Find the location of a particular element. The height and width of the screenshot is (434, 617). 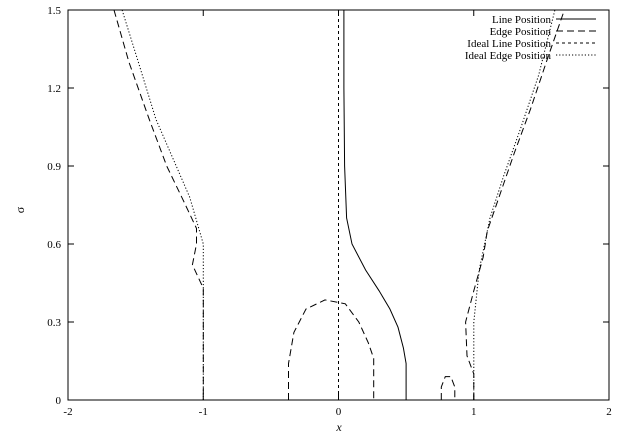

x-tick-label: -1 is located at coordinates (203, 412).